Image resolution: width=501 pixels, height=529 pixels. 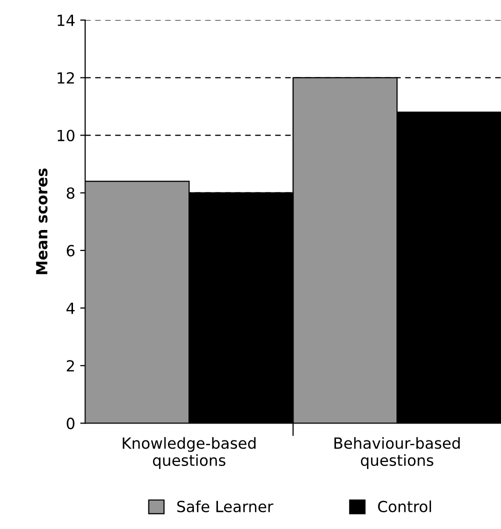 I want to click on legend-label: Safe Learner, so click(x=225, y=506).